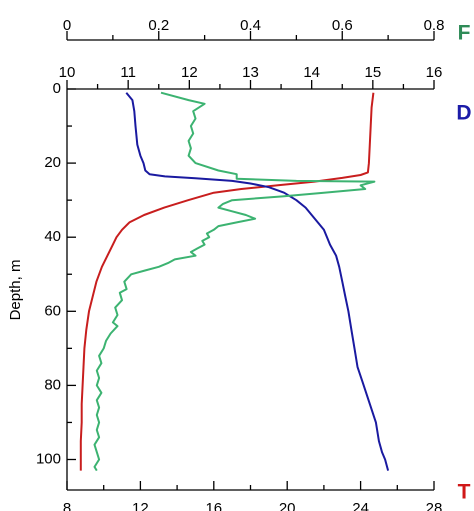  What do you see at coordinates (57, 88) in the screenshot?
I see `depth-tick-label: 0` at bounding box center [57, 88].